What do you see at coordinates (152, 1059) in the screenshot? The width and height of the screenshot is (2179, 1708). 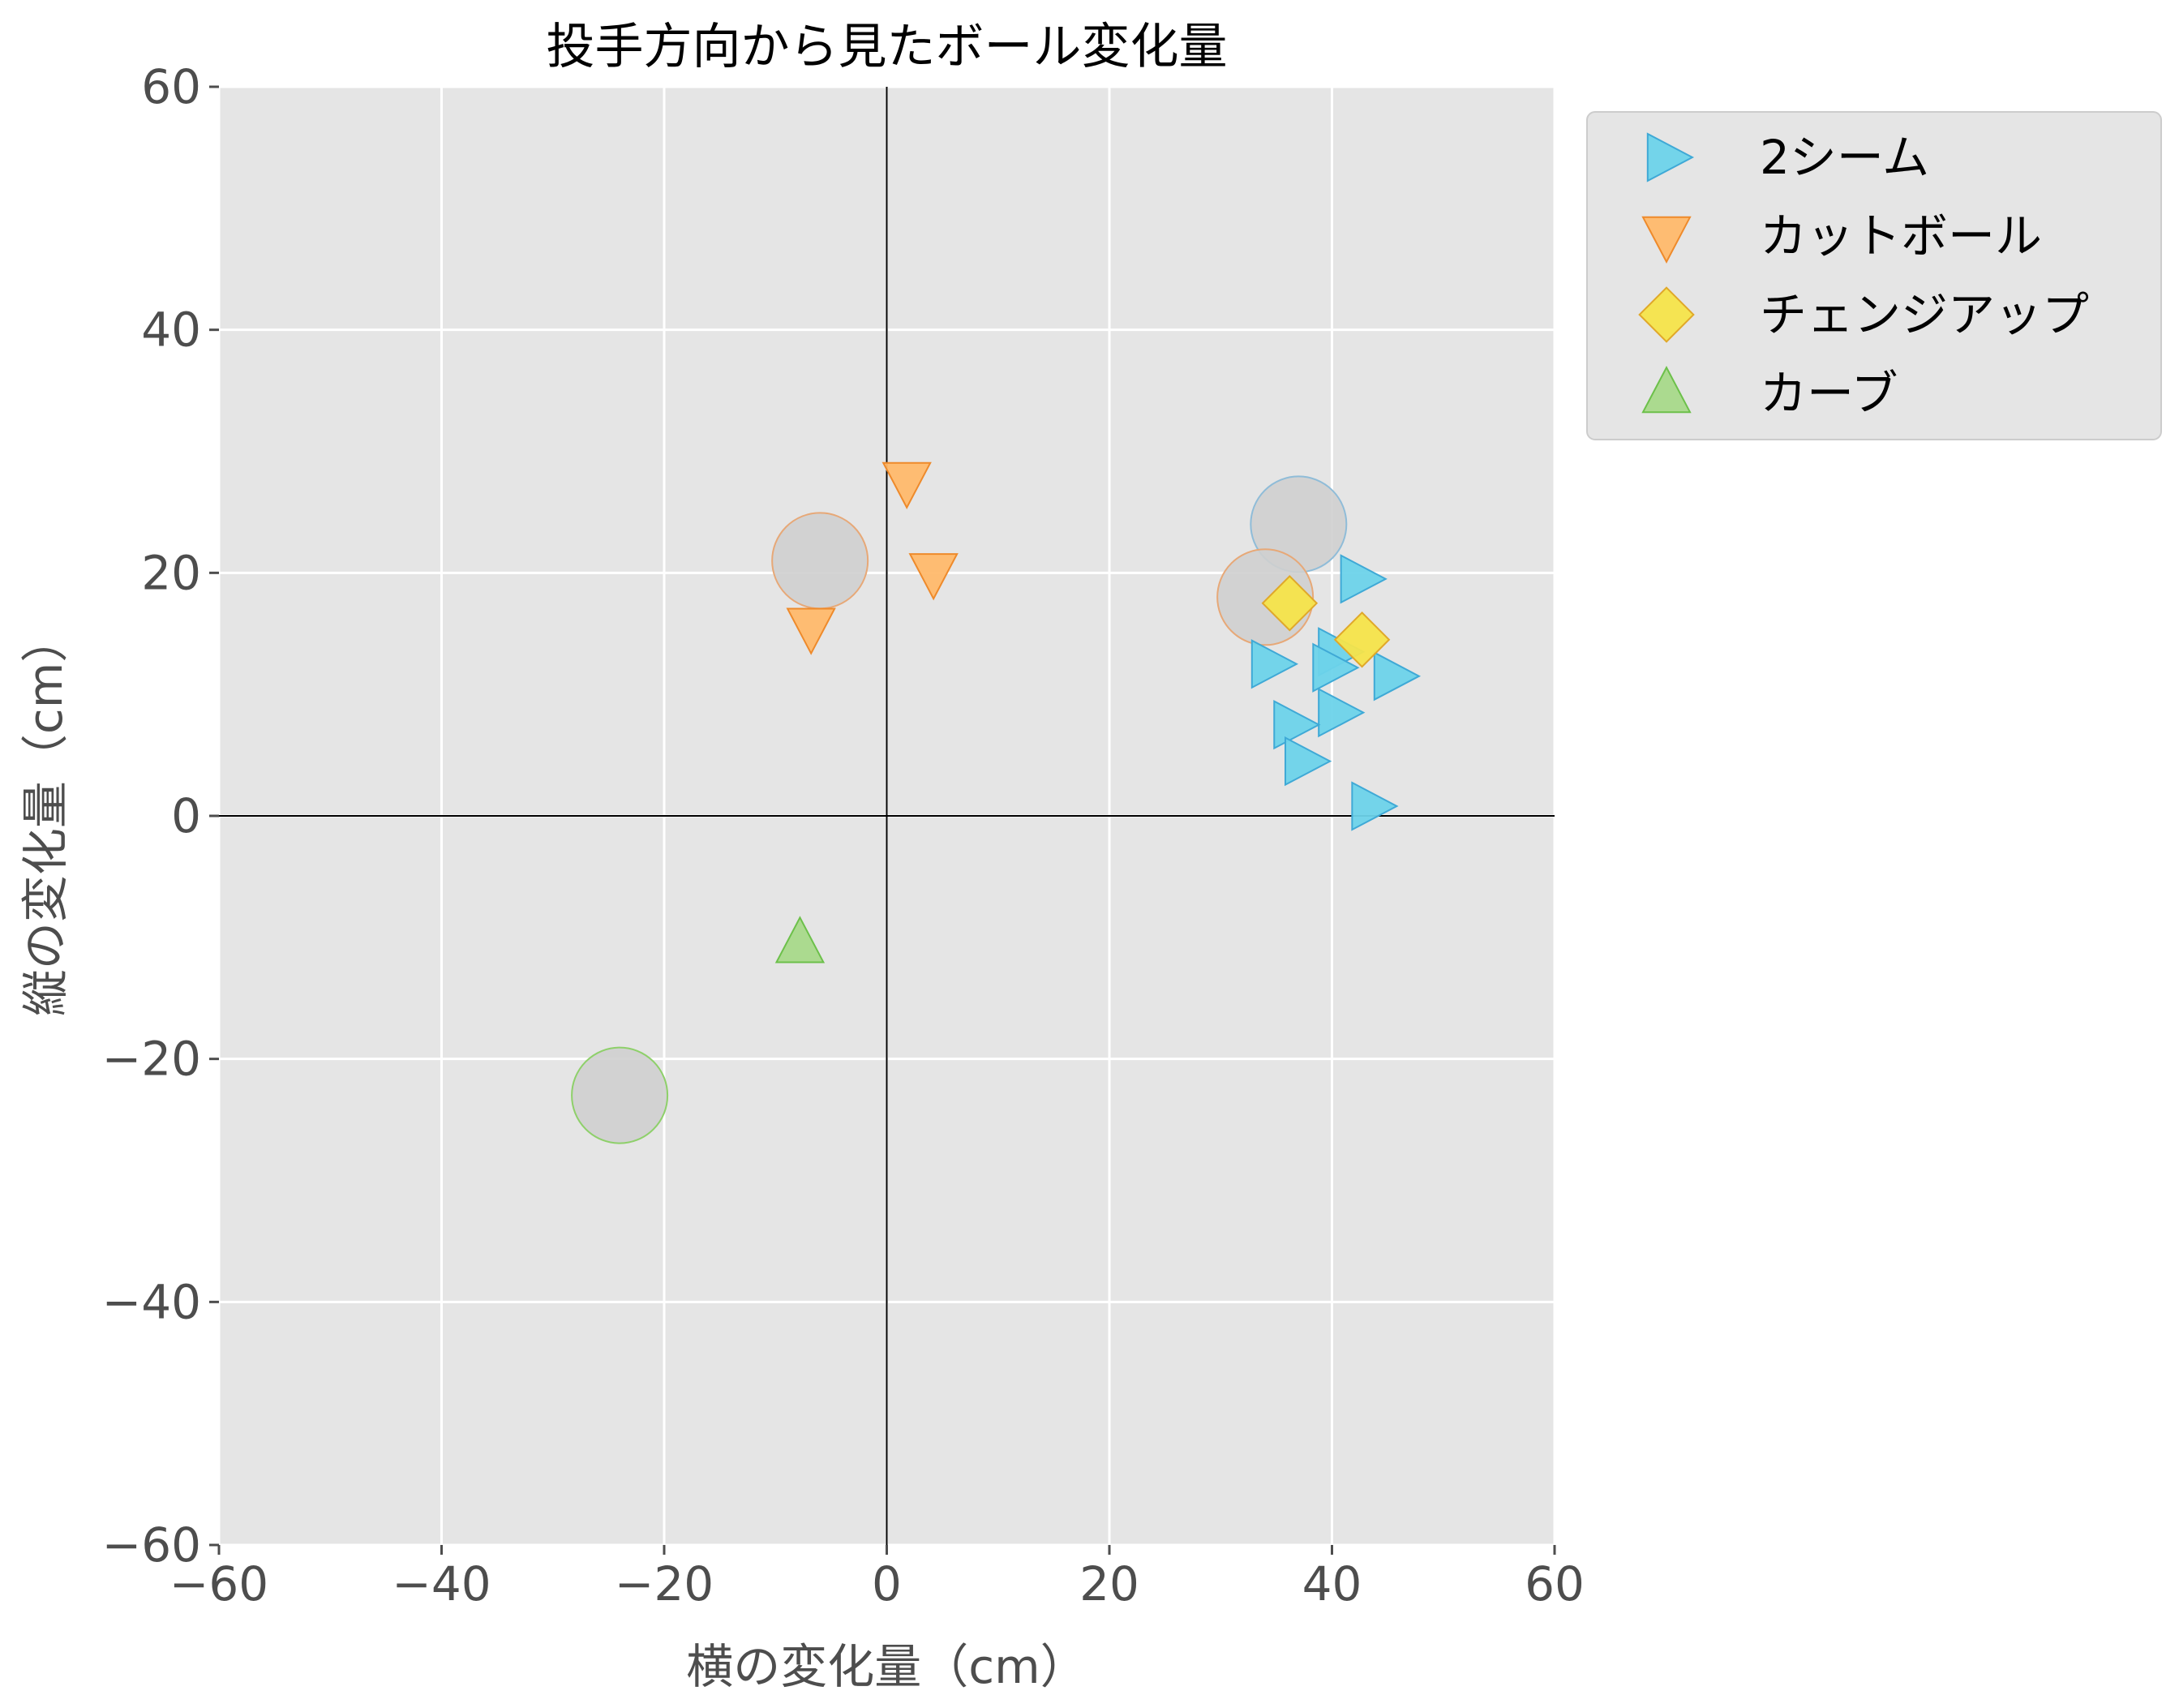 I see `y-tick-label: −20` at bounding box center [152, 1059].